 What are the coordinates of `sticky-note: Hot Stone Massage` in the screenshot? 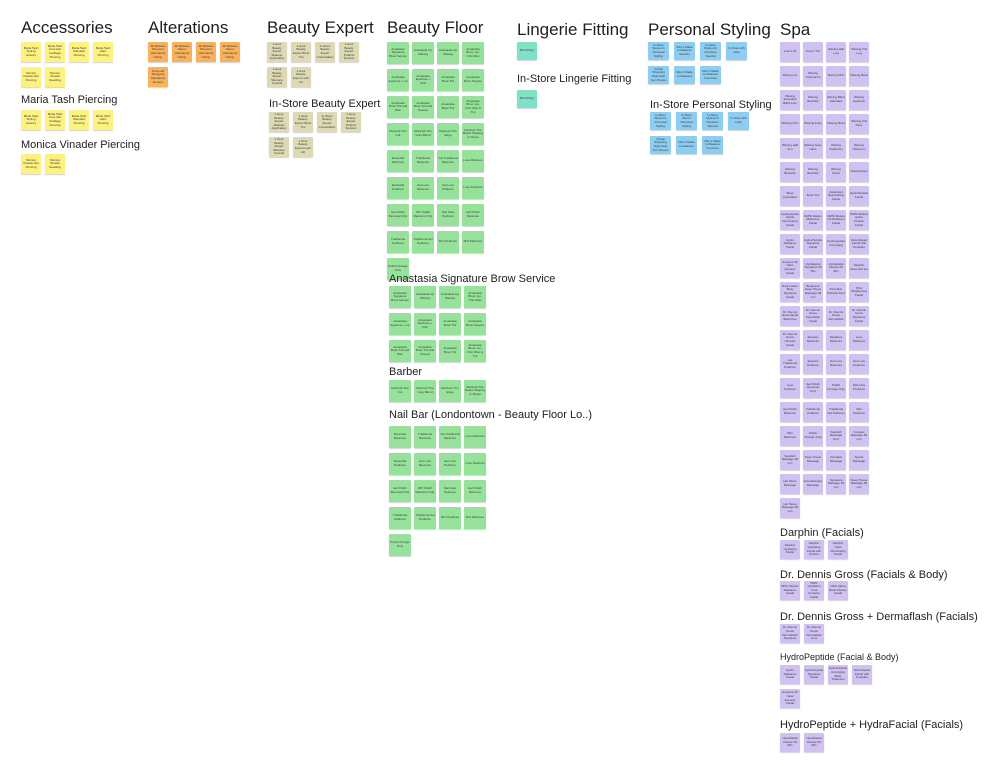 It's located at (790, 484).